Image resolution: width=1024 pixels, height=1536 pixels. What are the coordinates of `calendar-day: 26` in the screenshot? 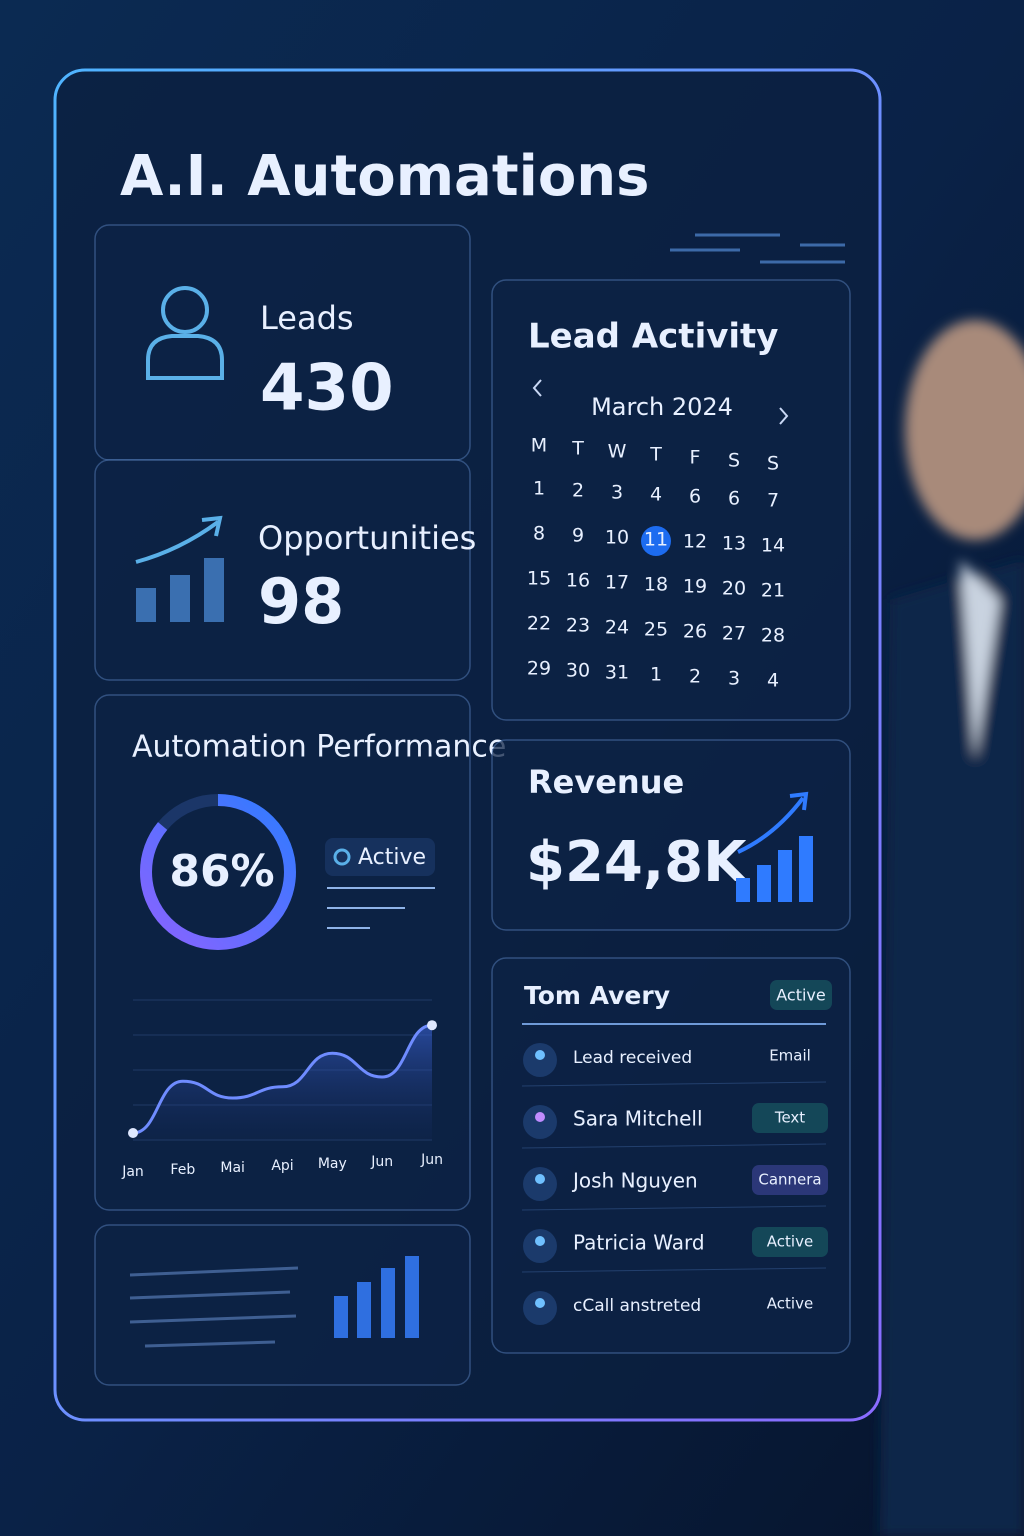 It's located at (695, 632).